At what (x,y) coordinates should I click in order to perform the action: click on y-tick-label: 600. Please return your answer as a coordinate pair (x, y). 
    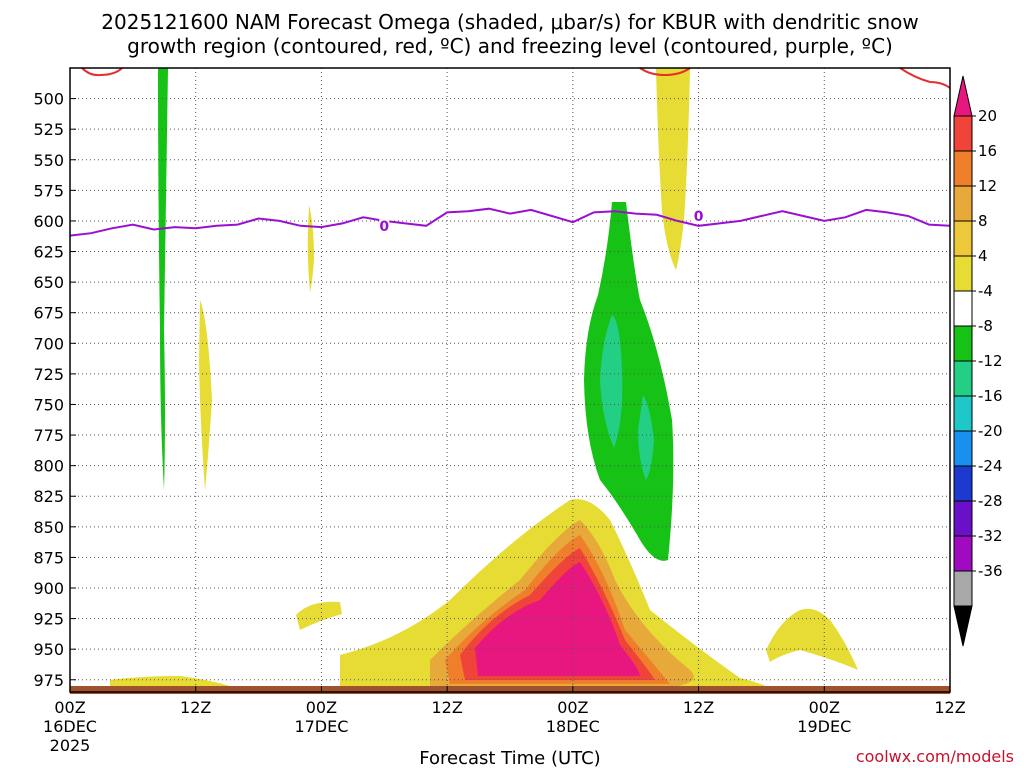
    Looking at the image, I should click on (48, 221).